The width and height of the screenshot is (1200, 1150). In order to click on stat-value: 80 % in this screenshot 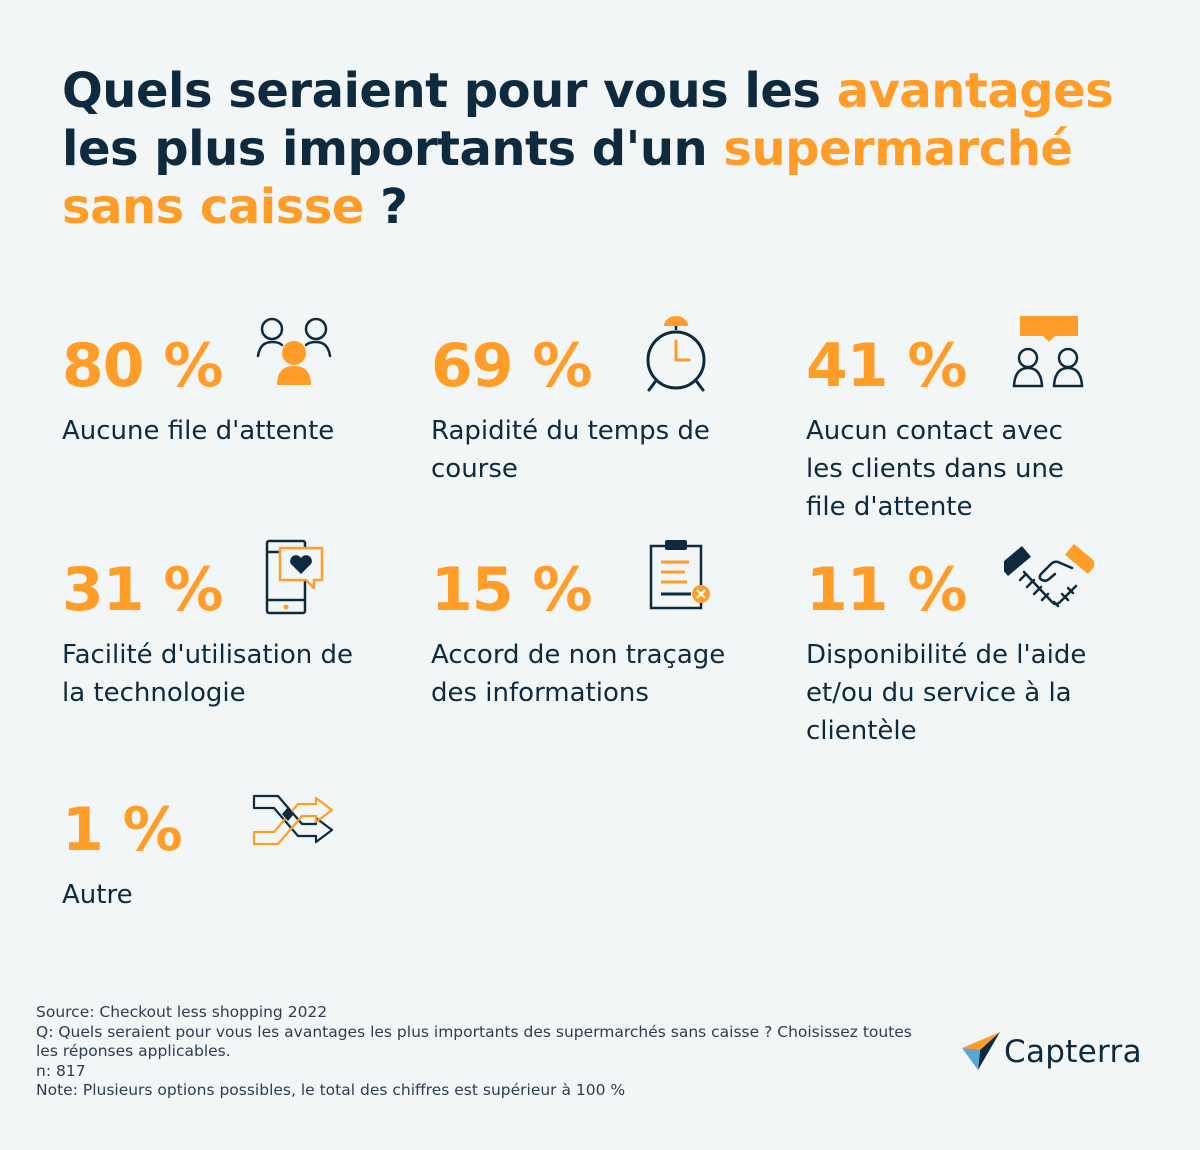, I will do `click(143, 366)`.